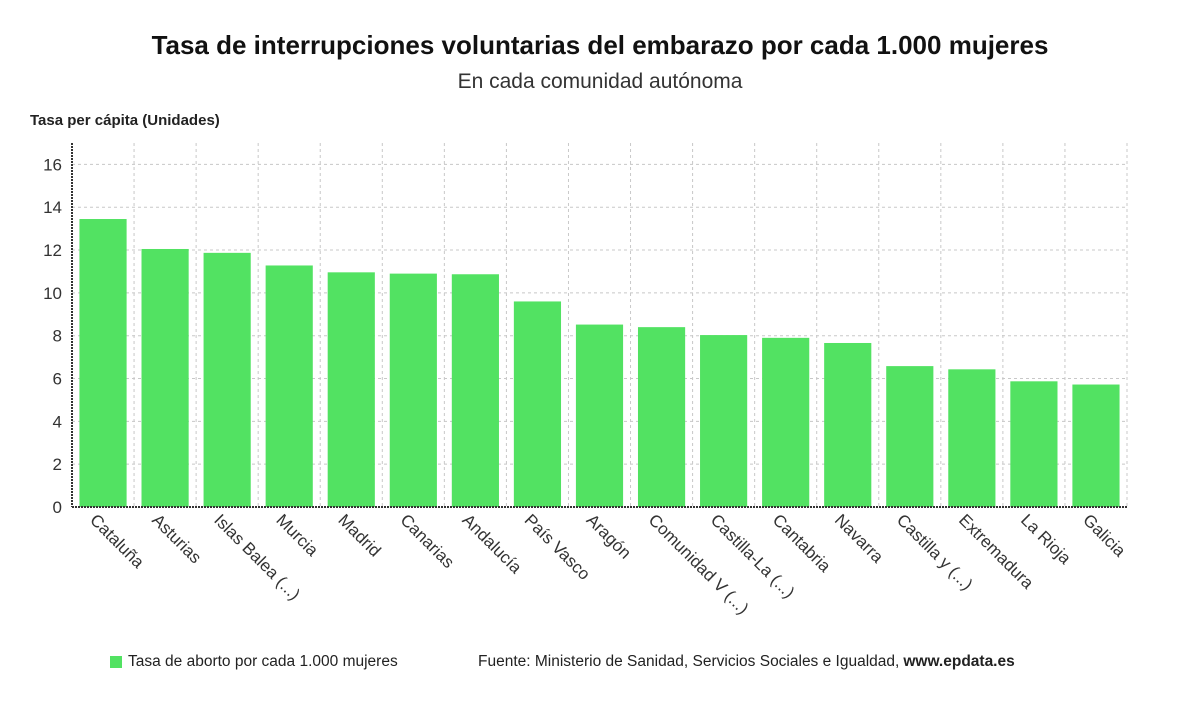 The height and width of the screenshot is (705, 1200). Describe the element at coordinates (297, 535) in the screenshot. I see `x-tick-label: Murcia` at that location.